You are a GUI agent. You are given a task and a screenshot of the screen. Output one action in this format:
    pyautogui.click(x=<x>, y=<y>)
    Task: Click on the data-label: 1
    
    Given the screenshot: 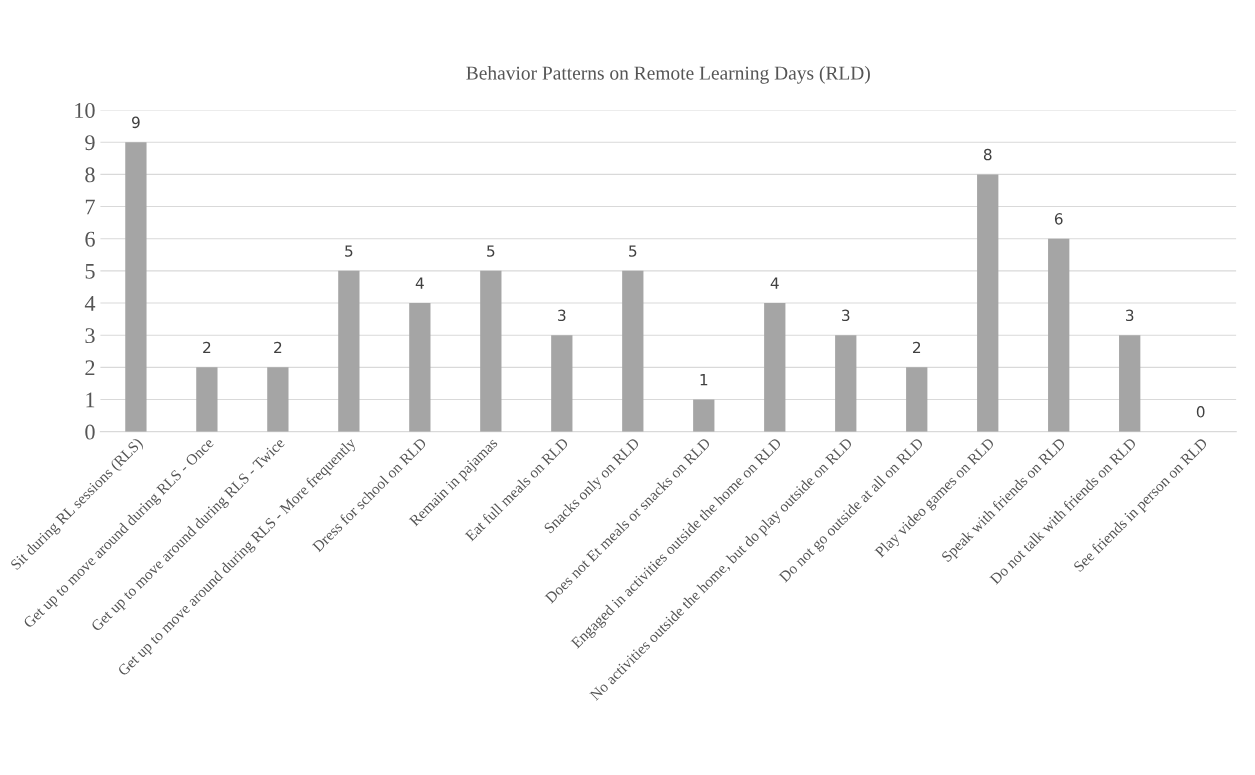 What is the action you would take?
    pyautogui.click(x=704, y=380)
    